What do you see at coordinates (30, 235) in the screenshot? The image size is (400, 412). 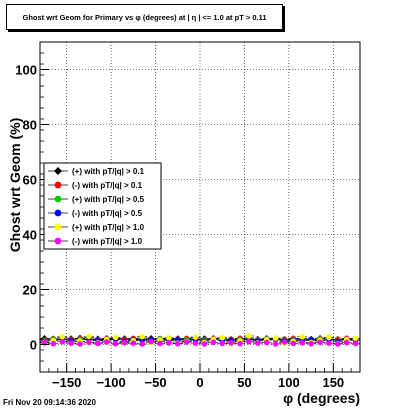 I see `y-tick-label: 40` at bounding box center [30, 235].